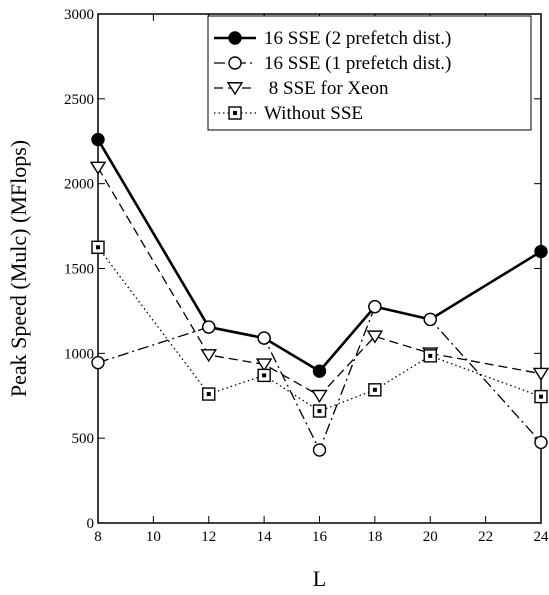  Describe the element at coordinates (91, 524) in the screenshot. I see `y-tick-label: 0` at that location.